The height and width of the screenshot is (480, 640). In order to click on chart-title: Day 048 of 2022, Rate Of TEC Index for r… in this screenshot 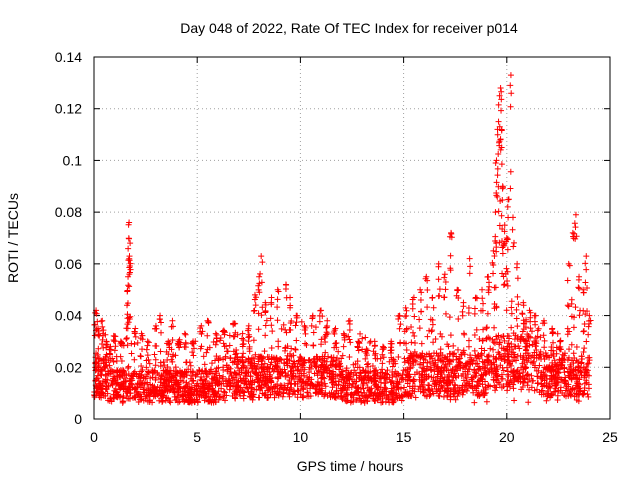, I will do `click(349, 28)`.